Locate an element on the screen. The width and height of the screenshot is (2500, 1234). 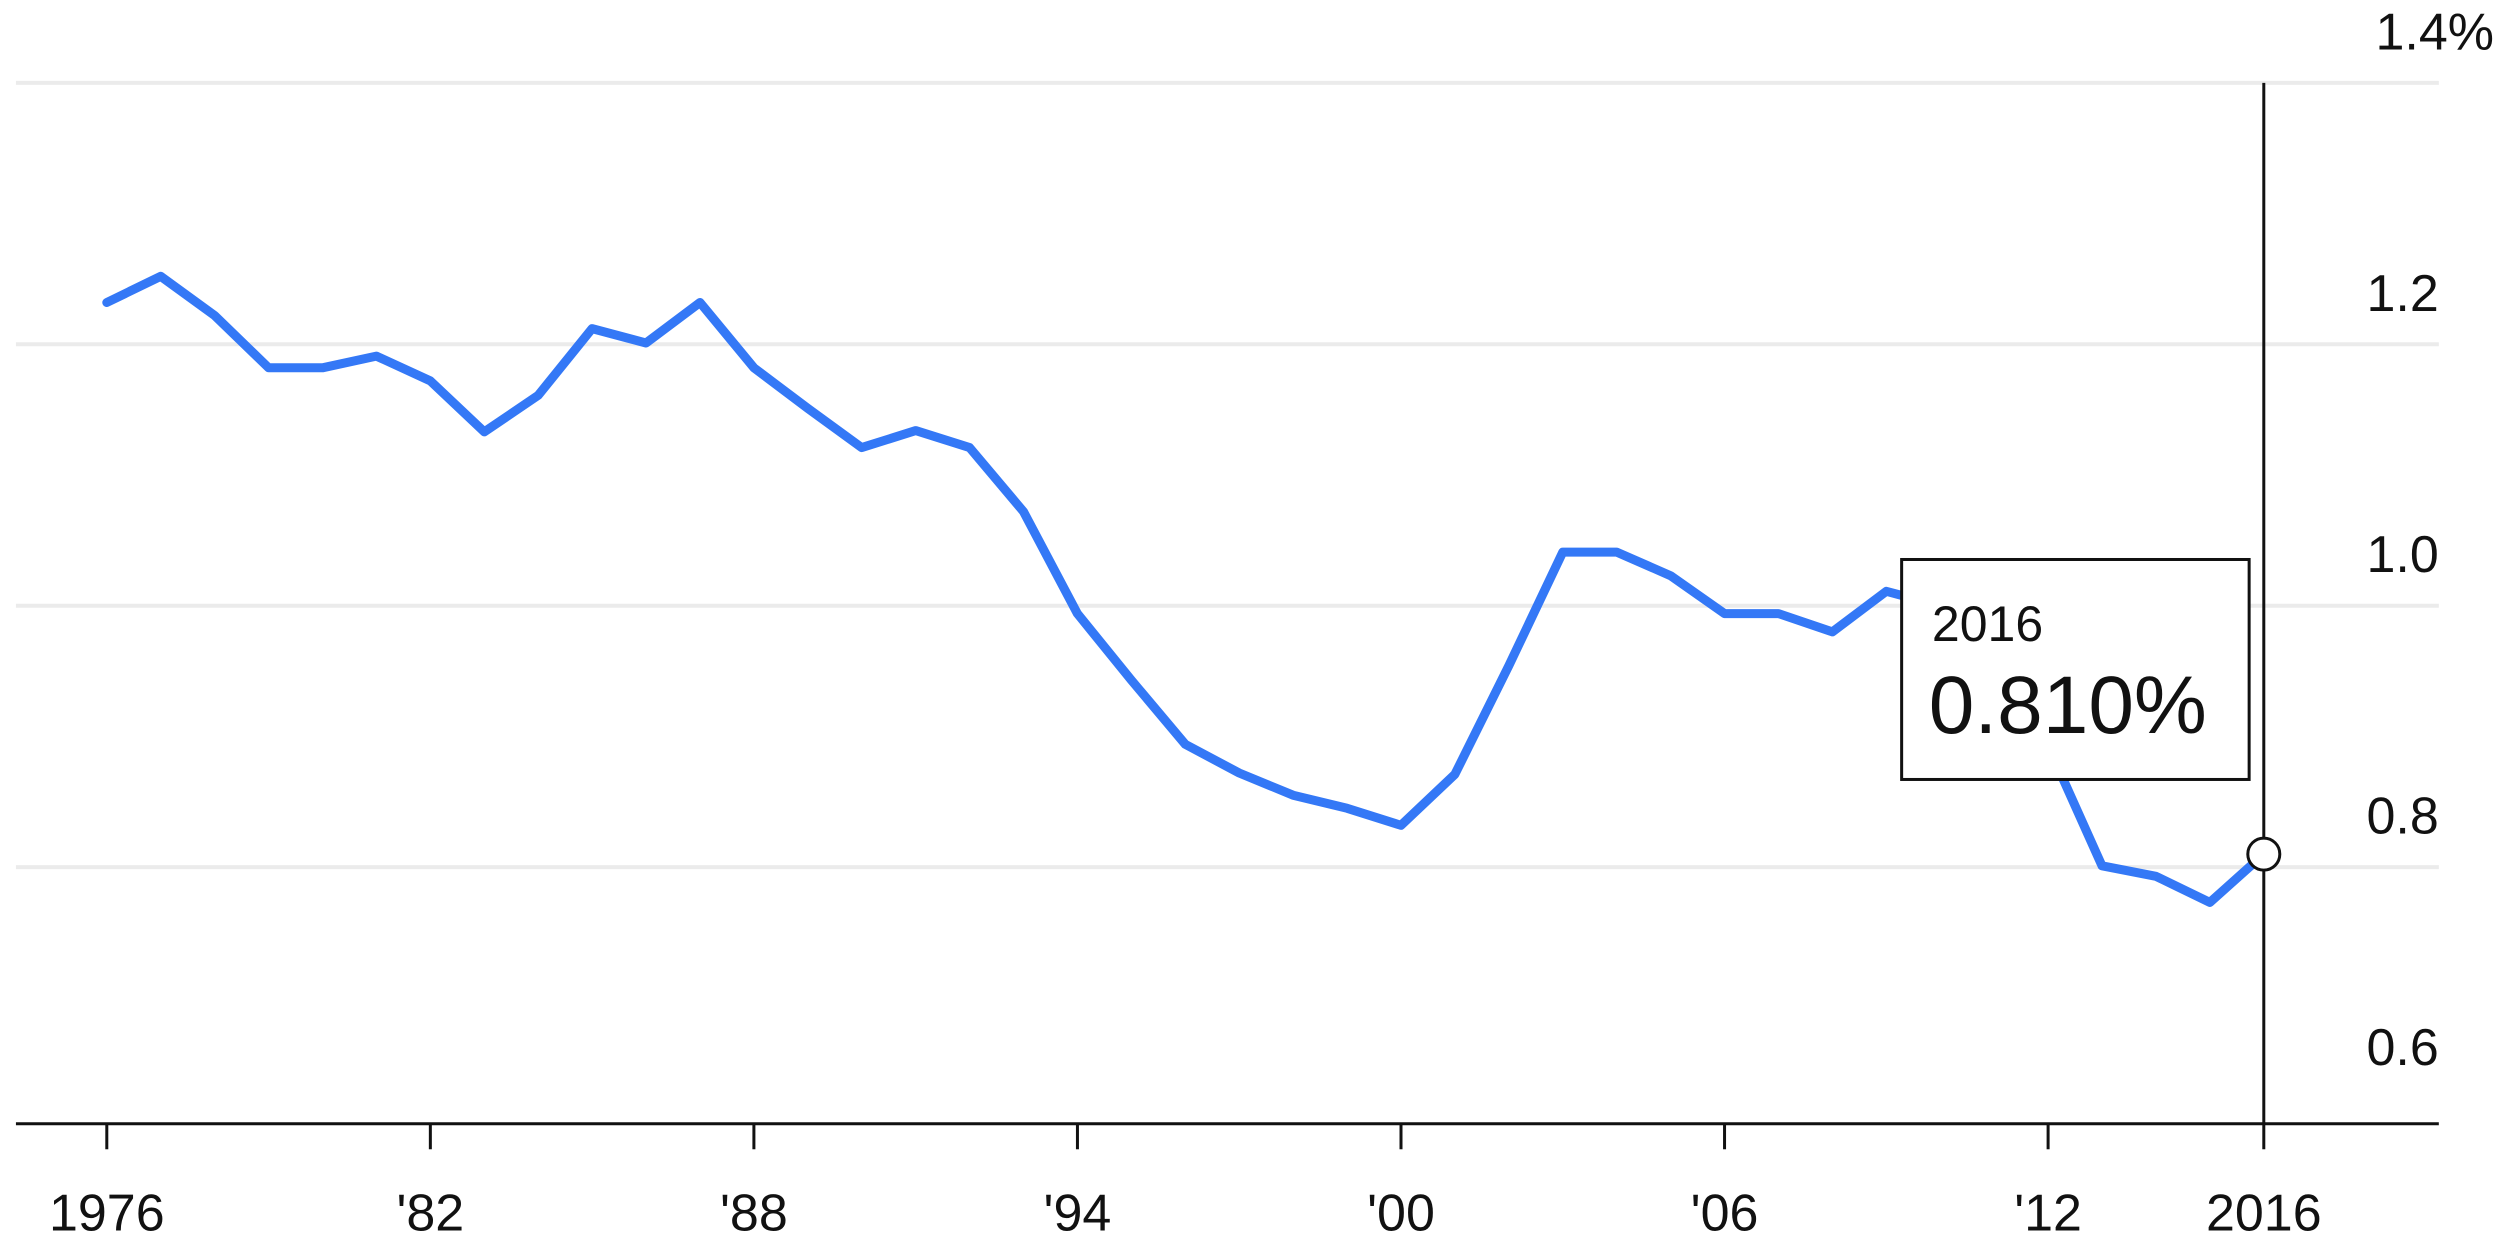
tooltip-year: 2016 is located at coordinates (1987, 624).